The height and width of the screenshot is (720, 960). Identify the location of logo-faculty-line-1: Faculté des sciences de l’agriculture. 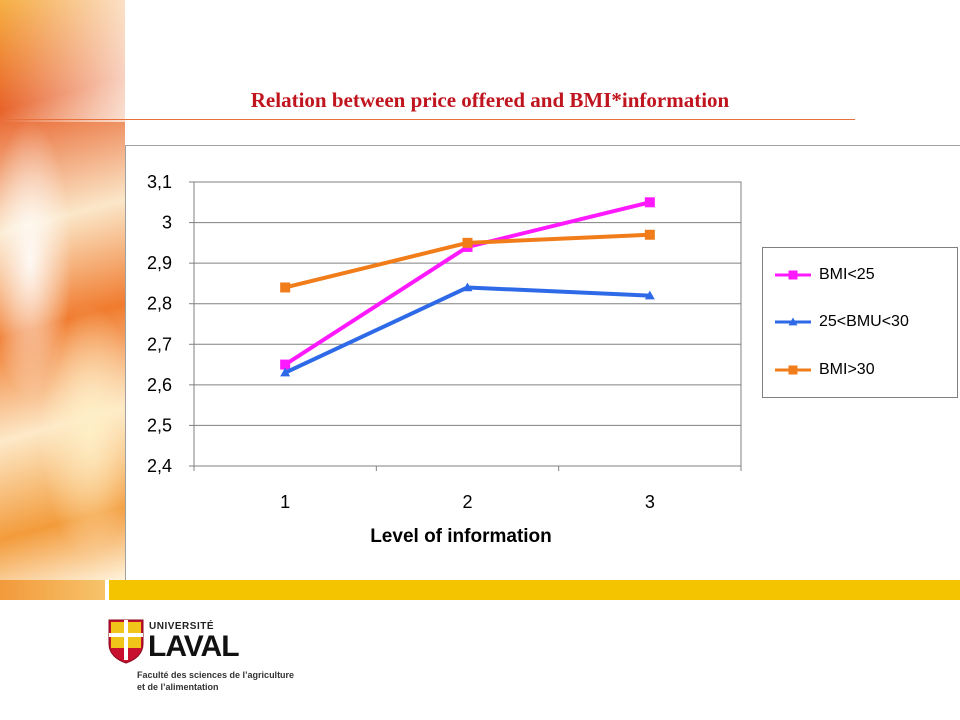
(216, 675).